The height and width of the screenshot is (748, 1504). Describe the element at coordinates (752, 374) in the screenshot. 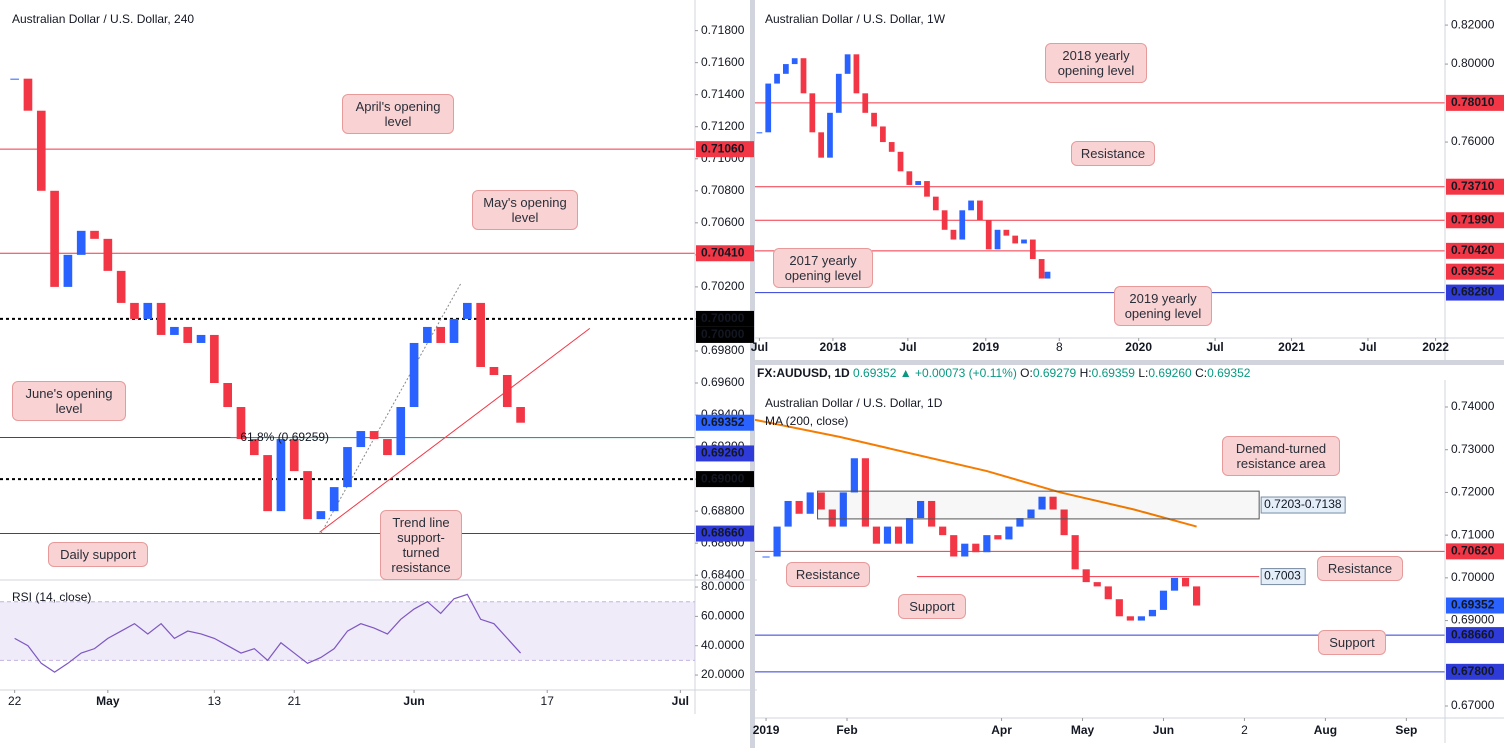

I see `panel-separator` at that location.